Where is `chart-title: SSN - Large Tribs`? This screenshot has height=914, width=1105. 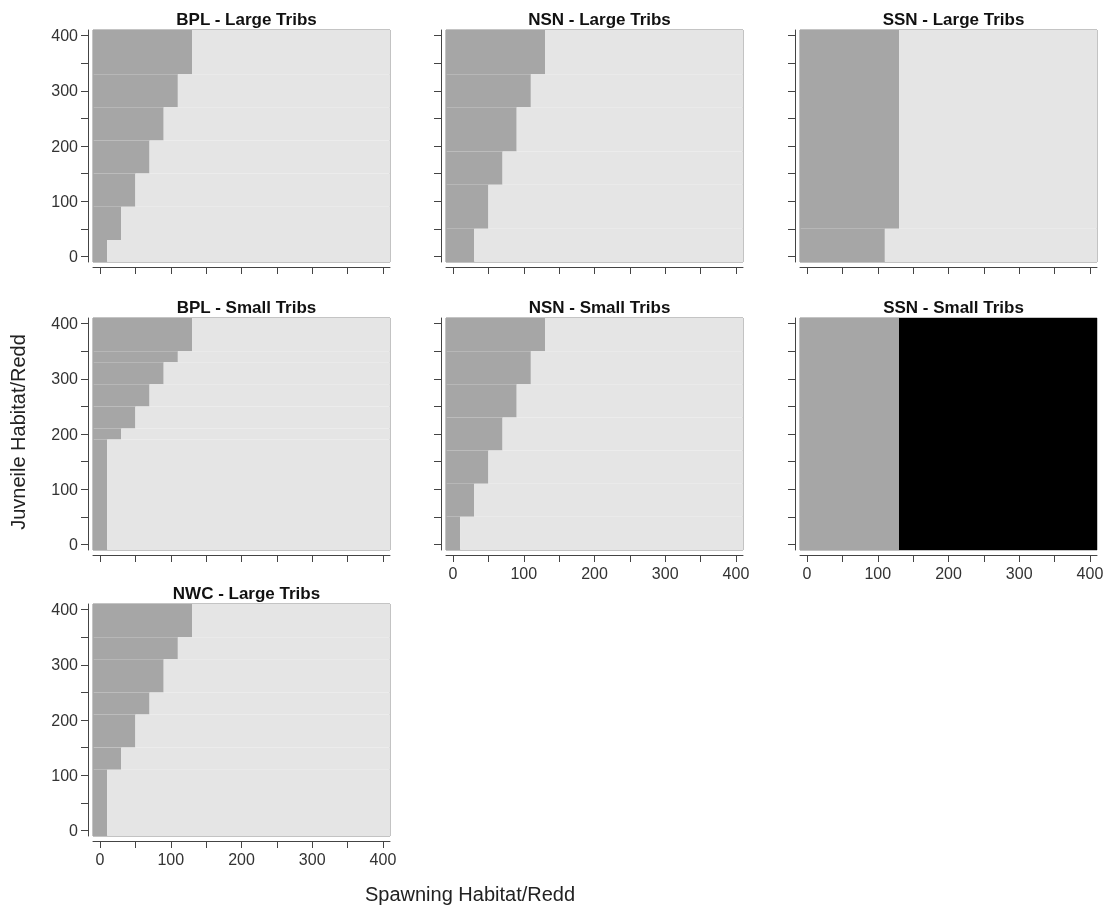 chart-title: SSN - Large Tribs is located at coordinates (953, 19).